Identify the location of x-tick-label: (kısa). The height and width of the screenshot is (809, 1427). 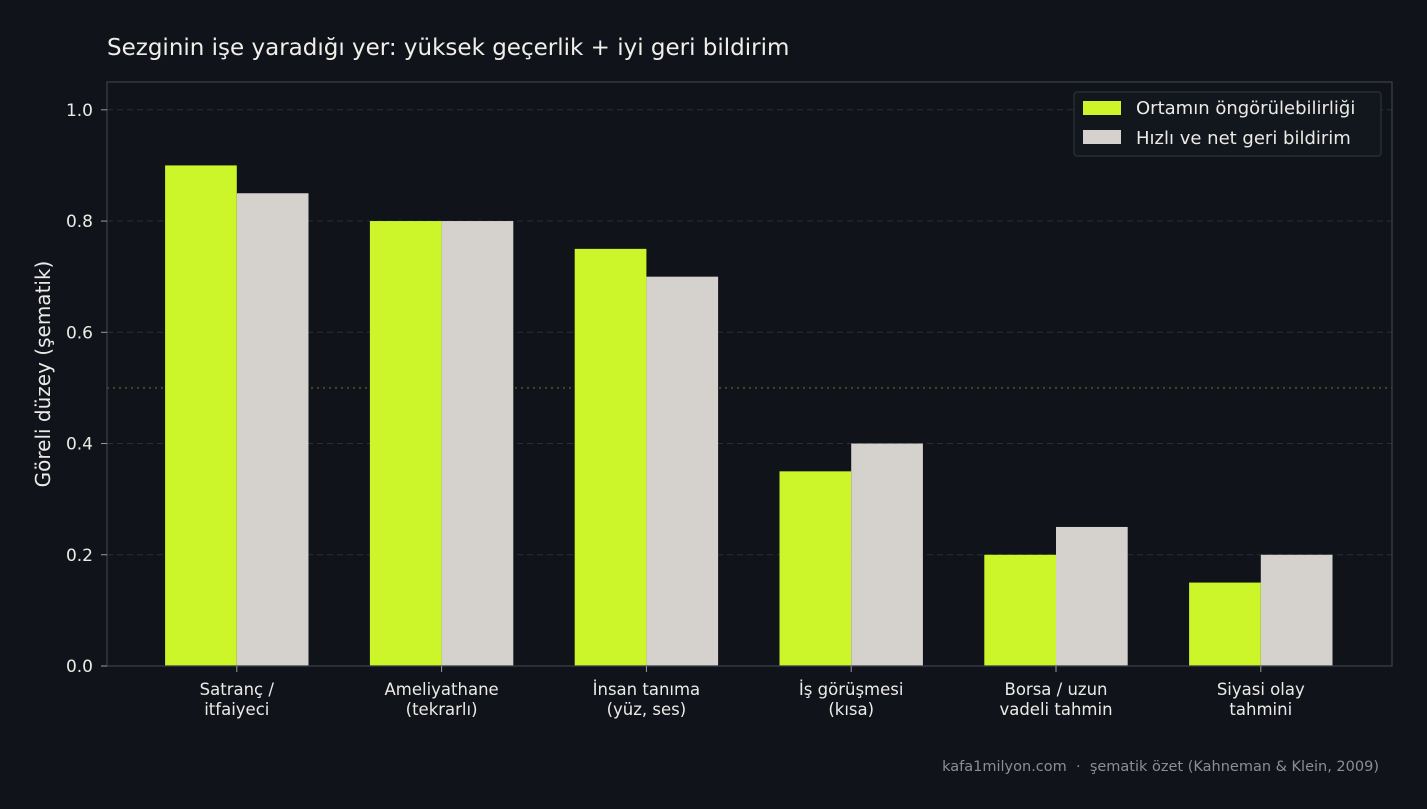
(851, 709).